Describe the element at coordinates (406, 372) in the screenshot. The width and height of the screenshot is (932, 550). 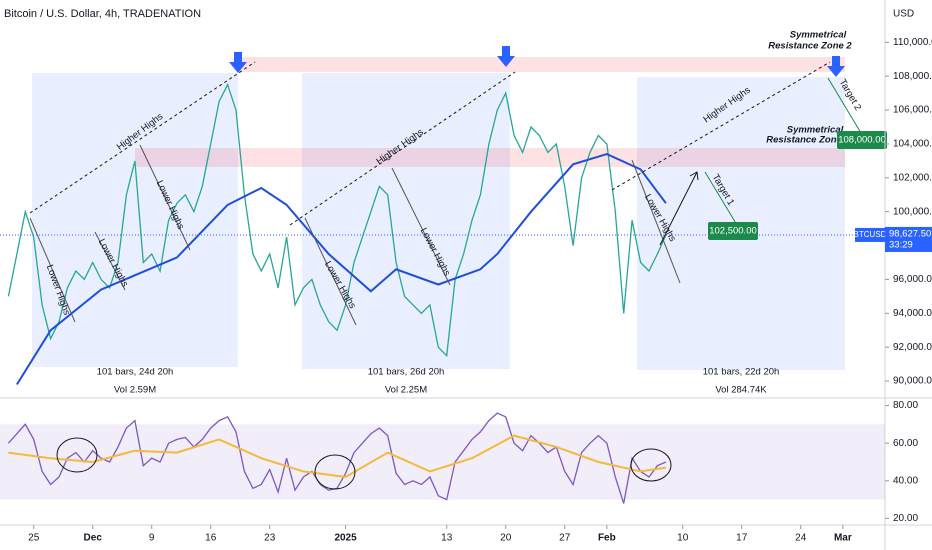
I see `annotation: 101 bars, 26d 20h` at that location.